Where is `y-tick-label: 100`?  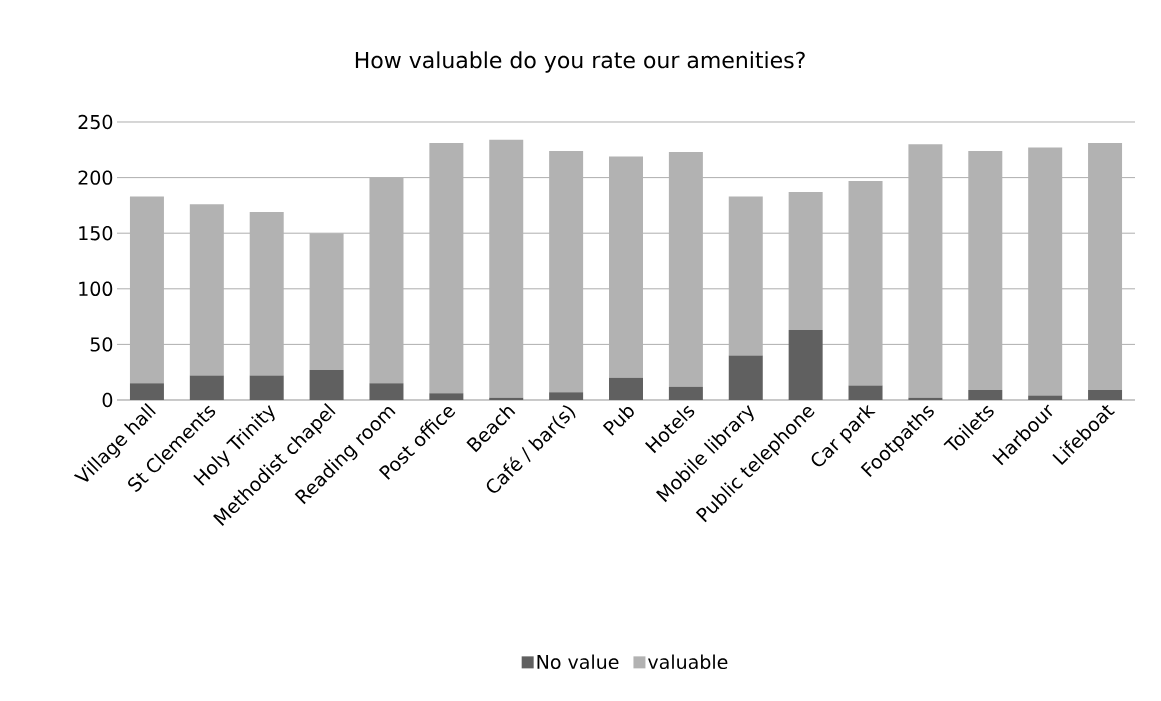 y-tick-label: 100 is located at coordinates (96, 288).